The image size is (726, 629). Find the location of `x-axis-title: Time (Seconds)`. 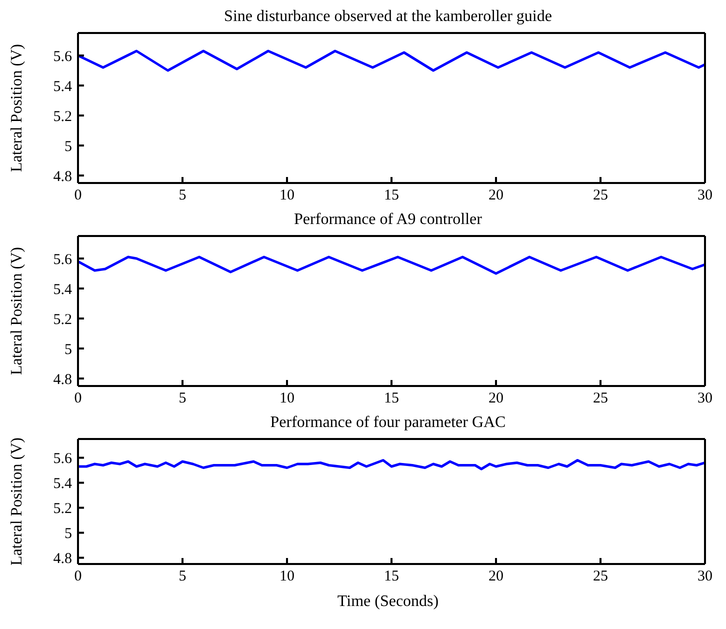

x-axis-title: Time (Seconds) is located at coordinates (388, 602).